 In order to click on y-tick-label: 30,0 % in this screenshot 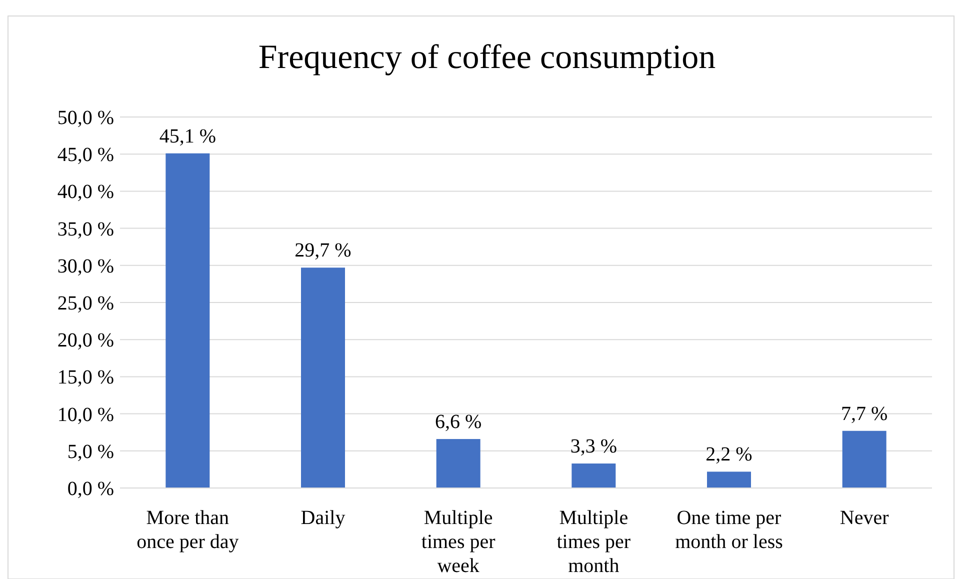, I will do `click(85, 266)`.